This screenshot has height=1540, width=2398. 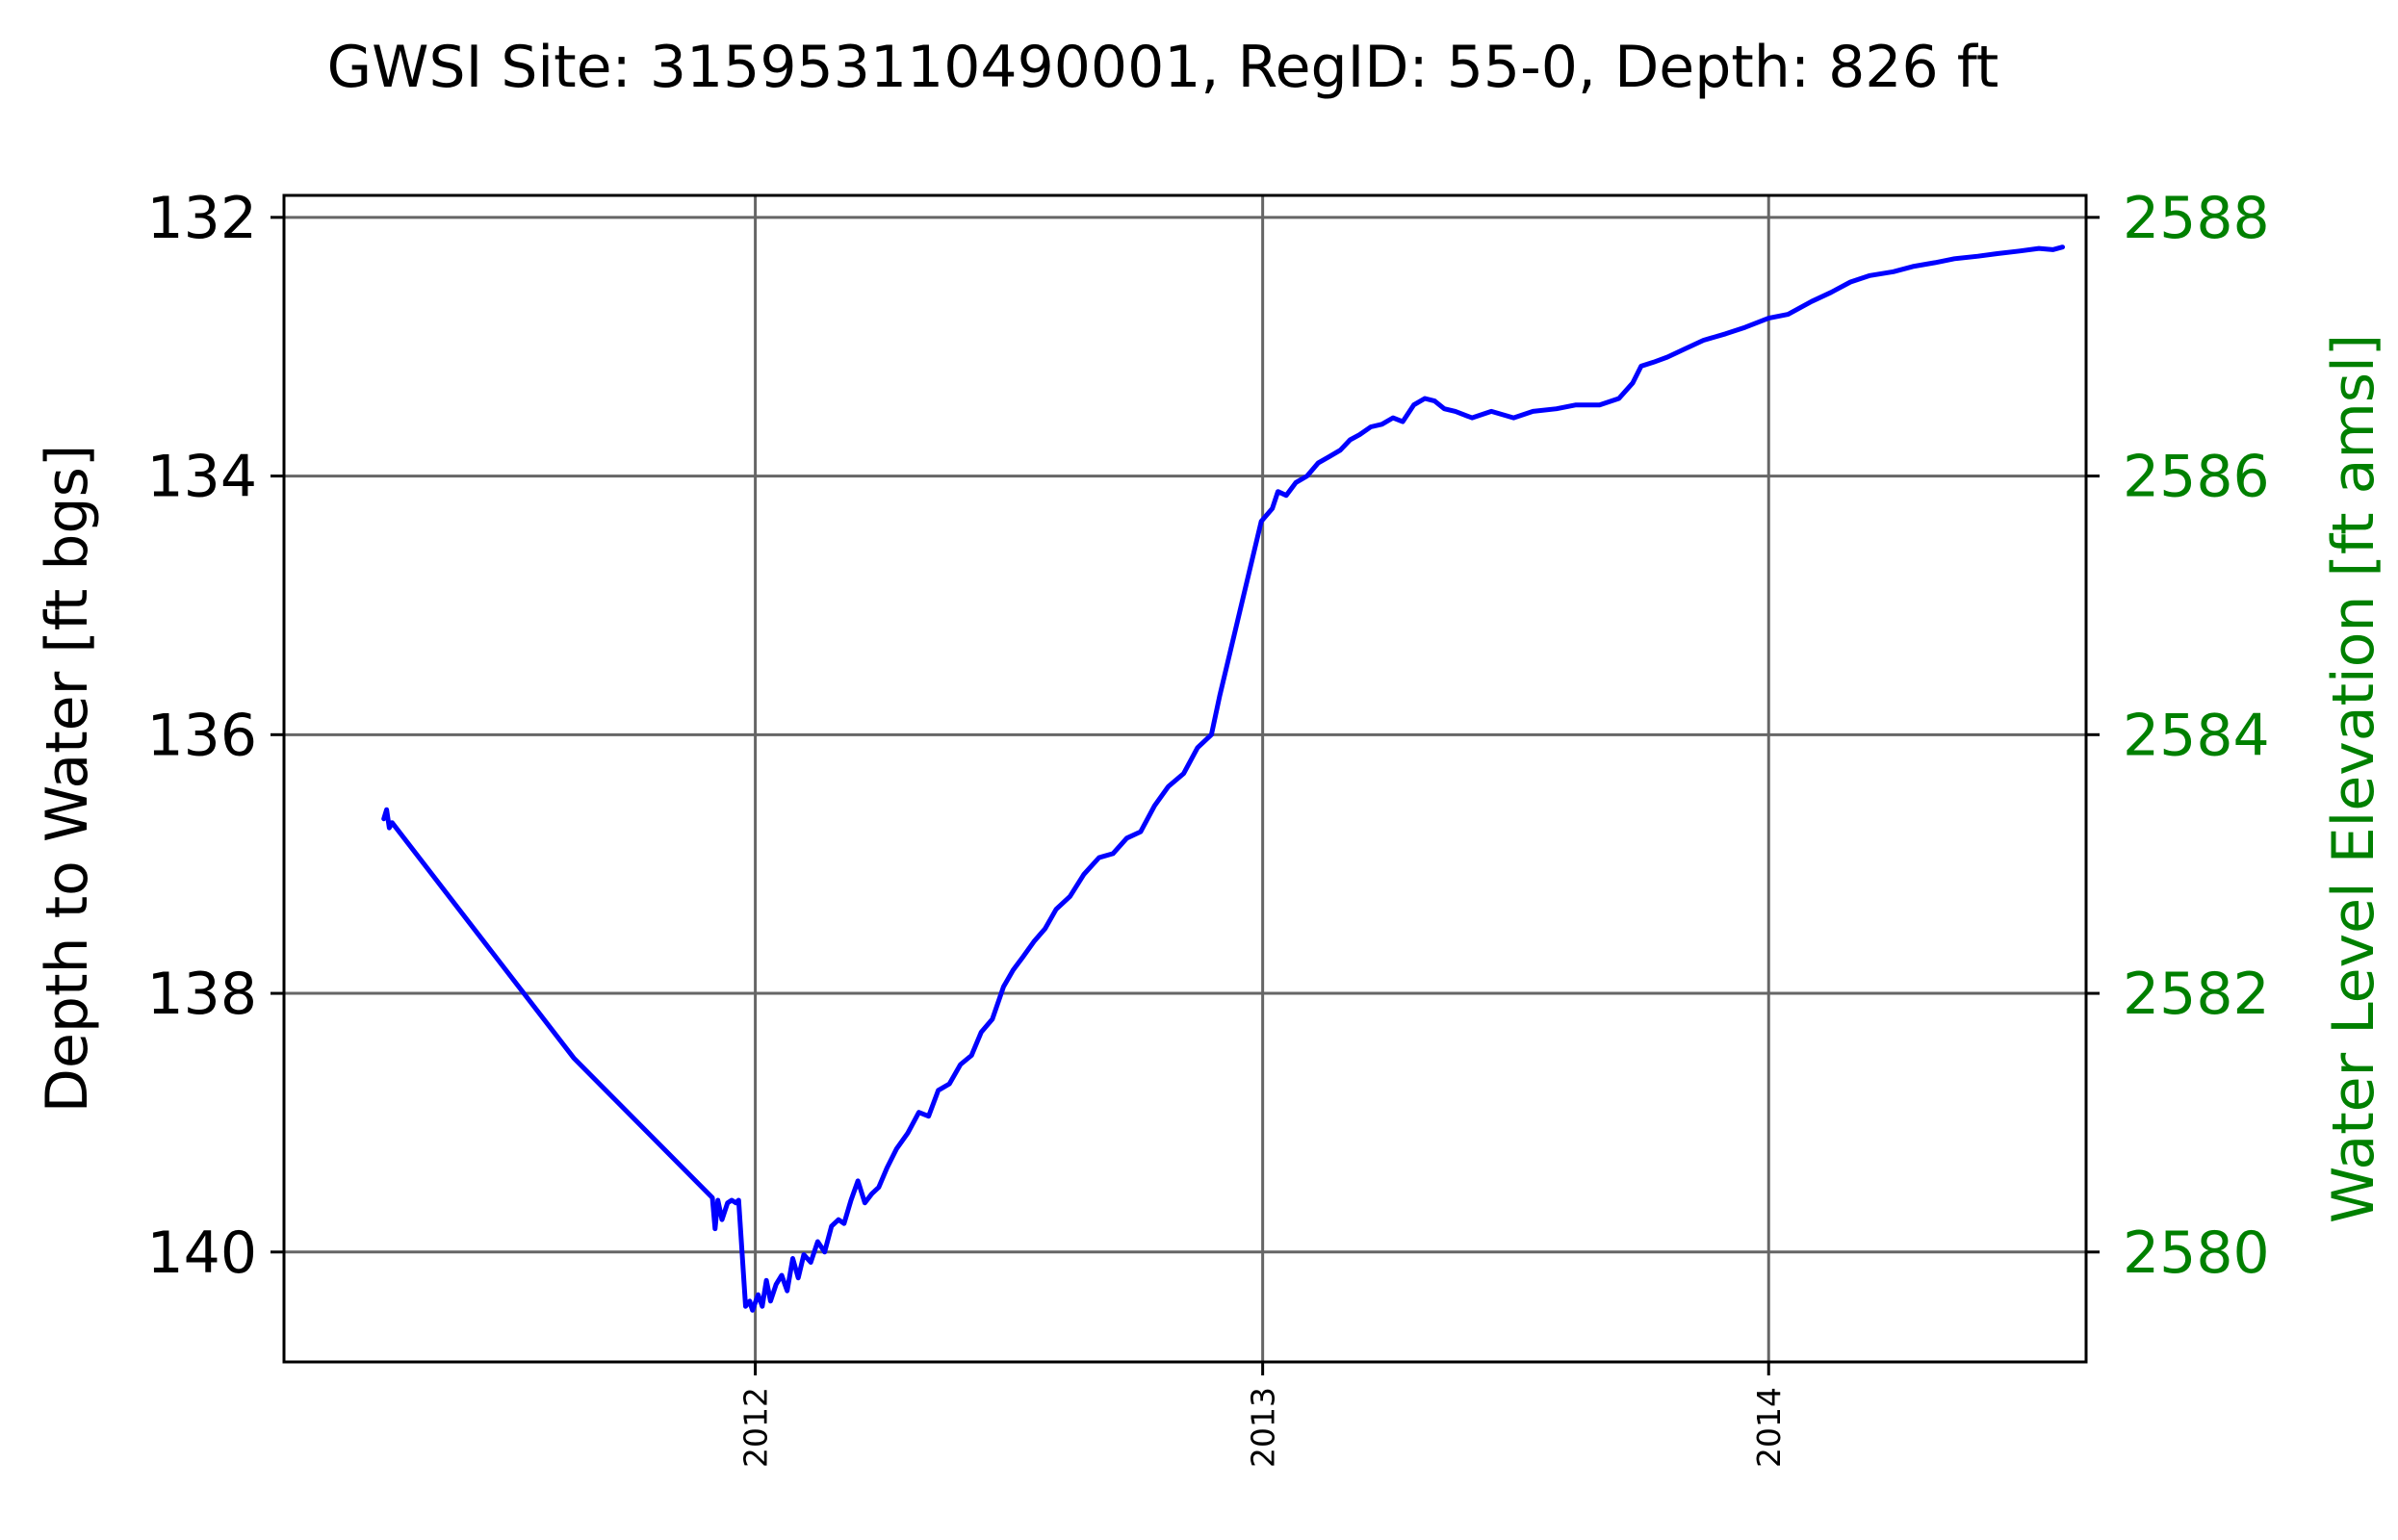 I want to click on left-tick-label: 140, so click(x=201, y=1253).